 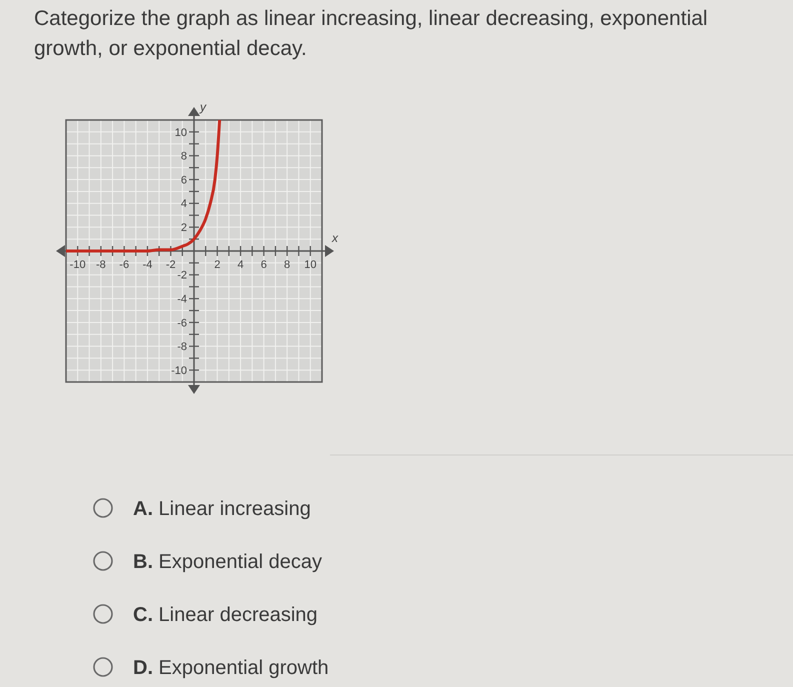 What do you see at coordinates (183, 204) in the screenshot?
I see `y-tick-label: 4` at bounding box center [183, 204].